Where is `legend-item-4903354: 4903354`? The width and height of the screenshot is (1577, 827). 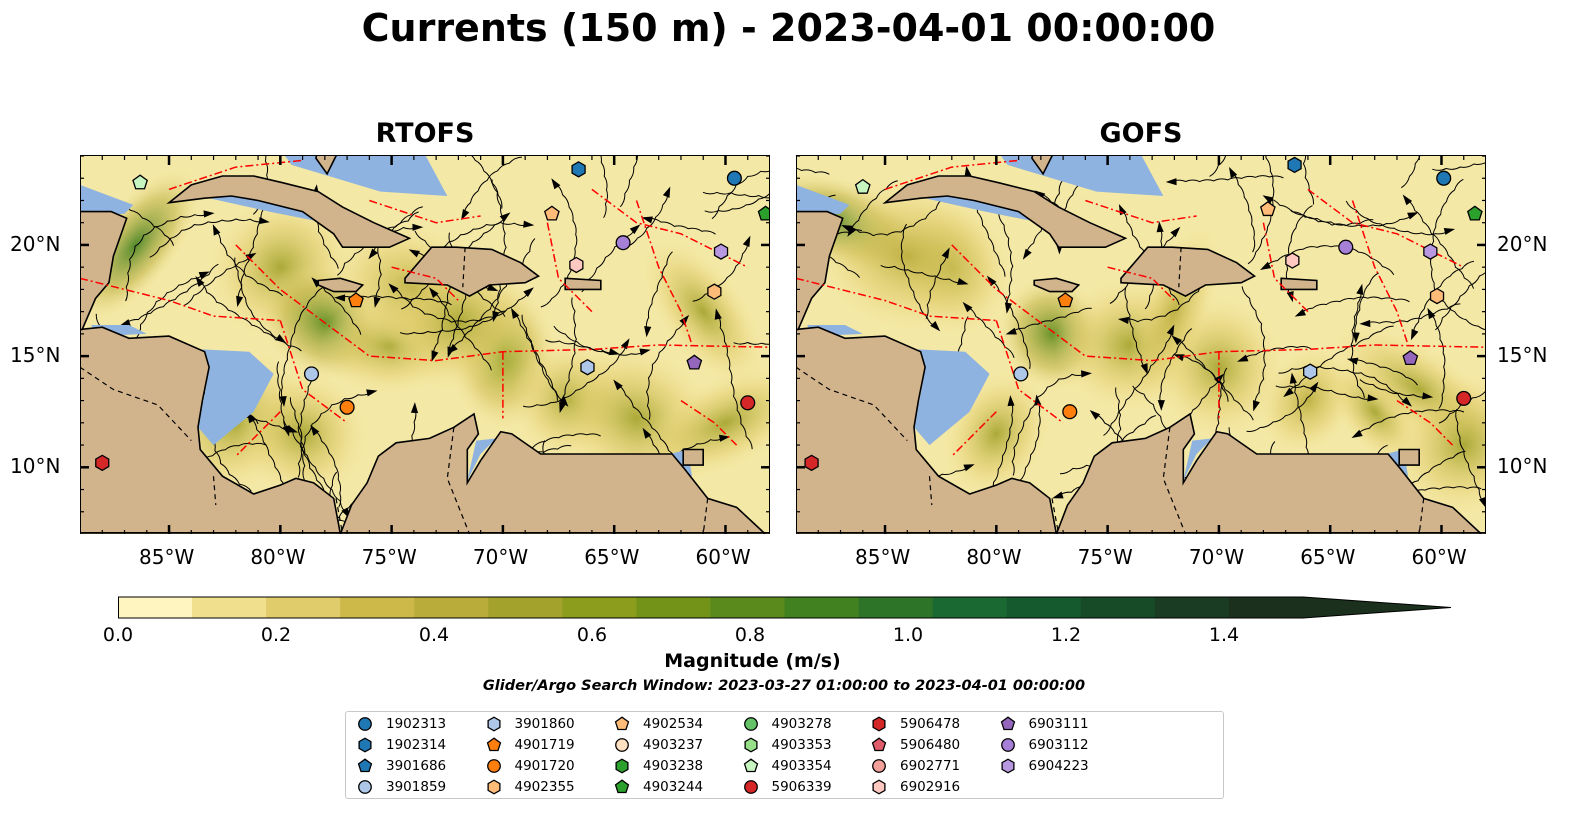 legend-item-4903354: 4903354 is located at coordinates (787, 766).